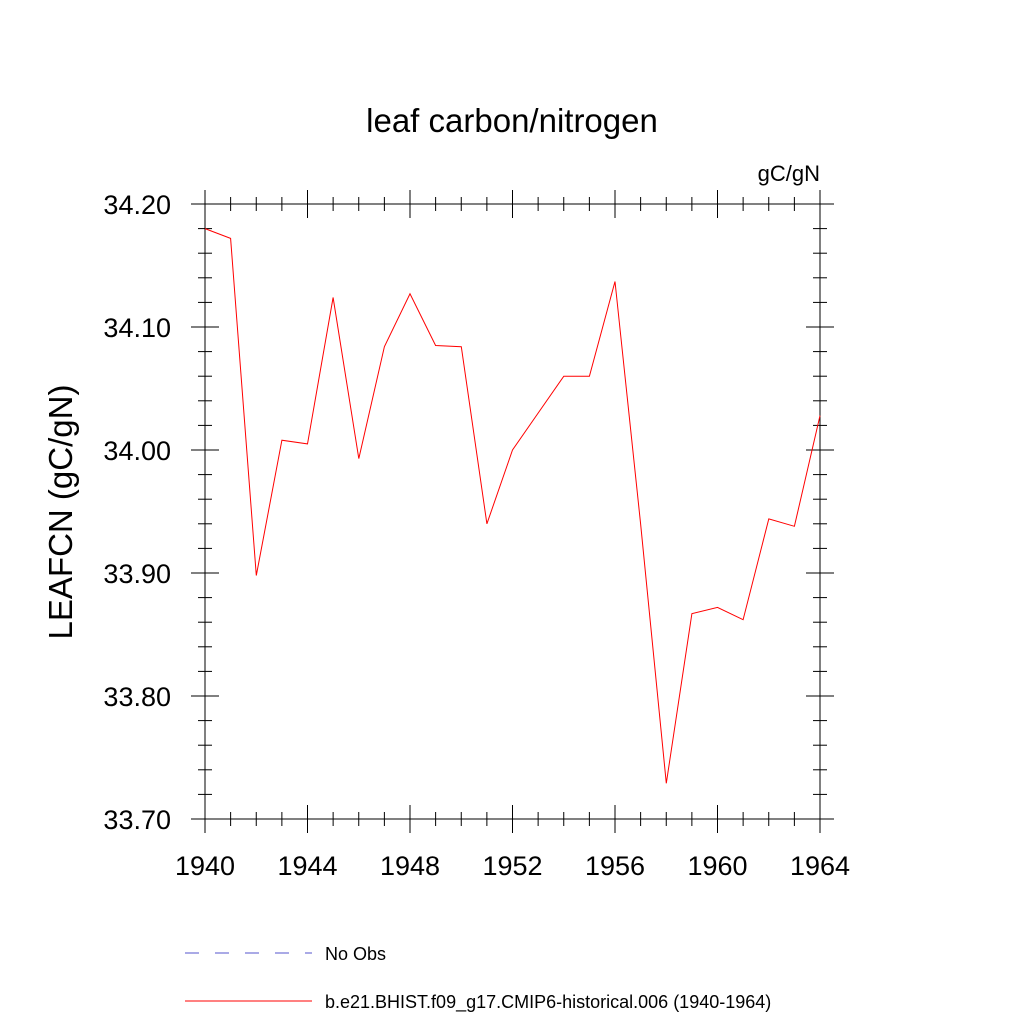  Describe the element at coordinates (137, 697) in the screenshot. I see `y-tick-label: 33.80` at that location.